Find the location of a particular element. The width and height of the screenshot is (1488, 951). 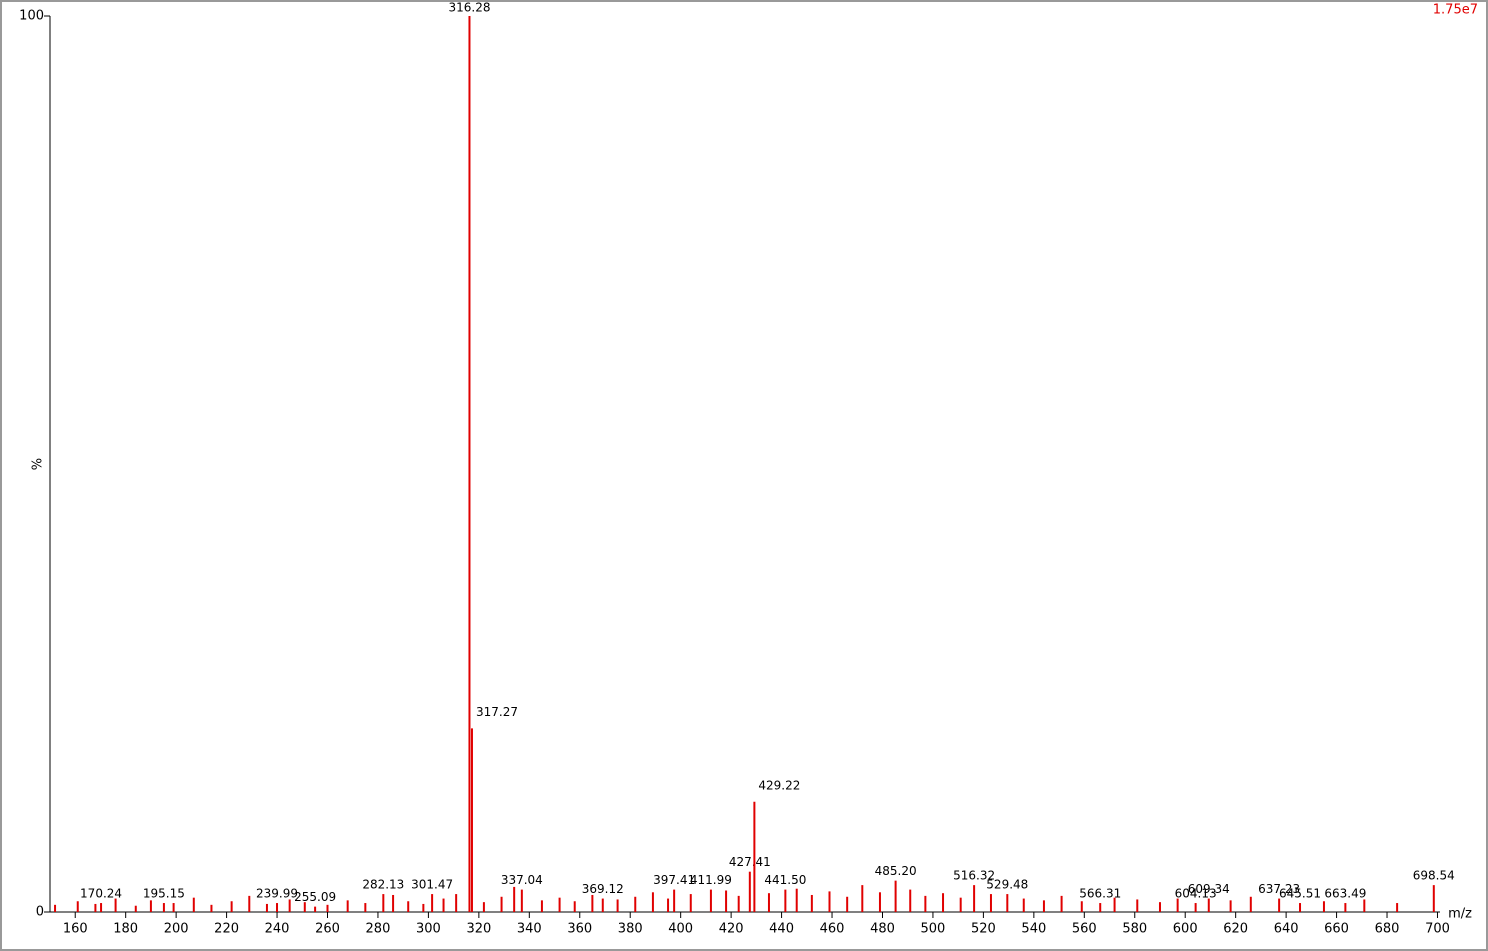

peak-label: 645.51 is located at coordinates (1300, 894).